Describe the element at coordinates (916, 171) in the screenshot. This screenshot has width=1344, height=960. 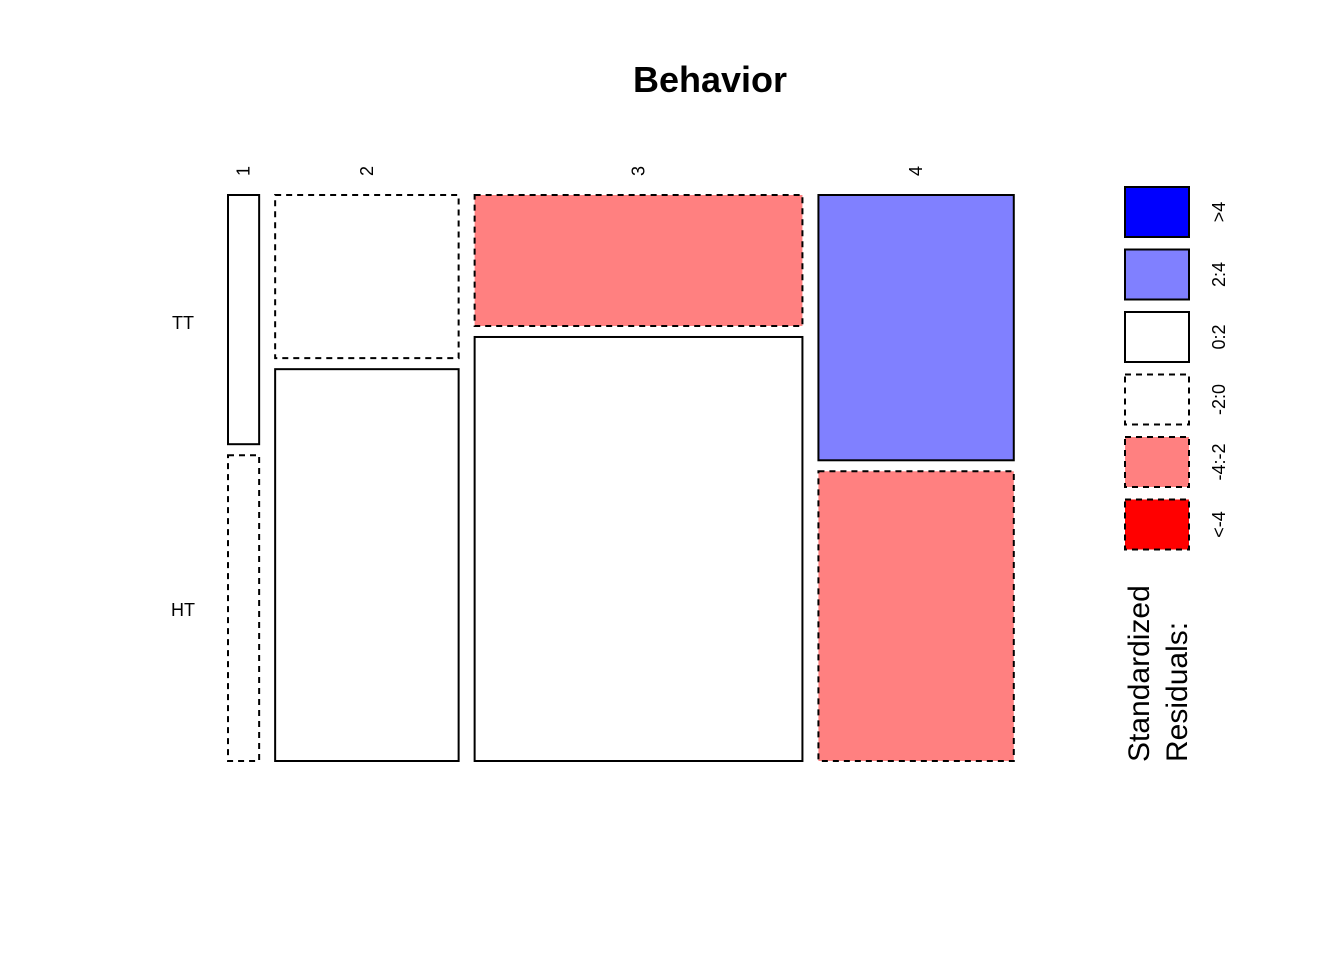
I see `column-label-4: 4` at that location.